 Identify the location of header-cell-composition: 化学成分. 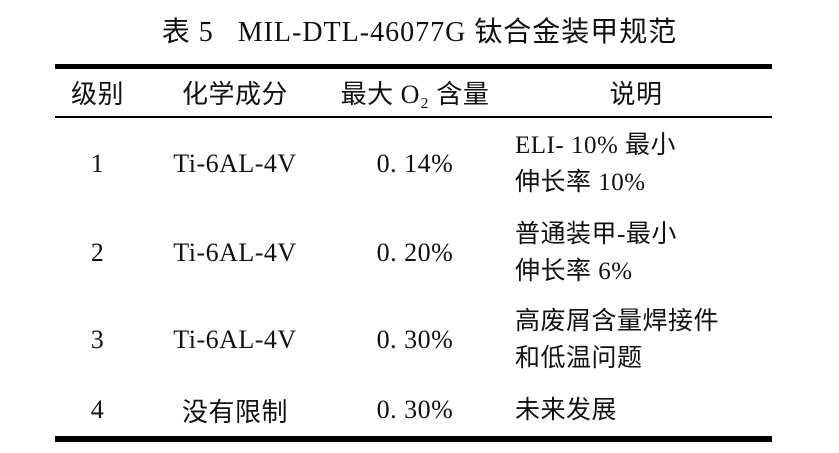
(234, 94).